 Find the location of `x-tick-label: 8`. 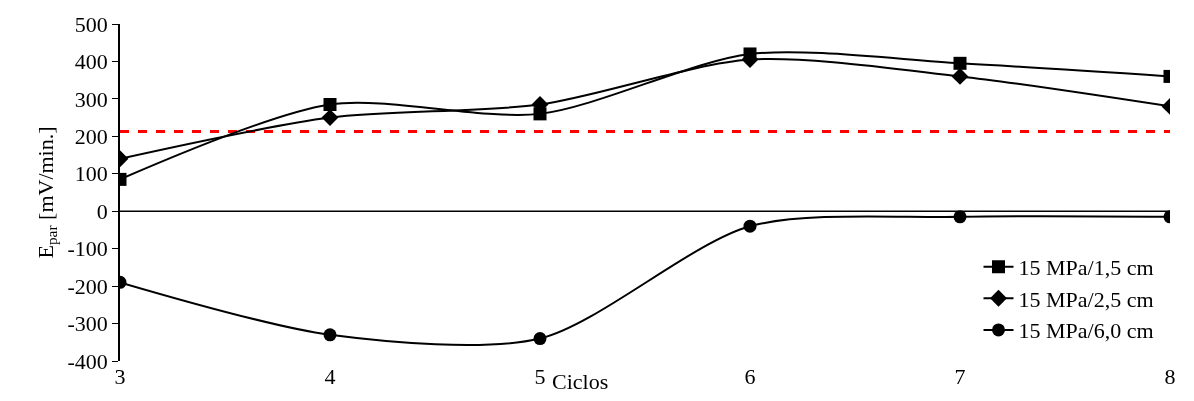

x-tick-label: 8 is located at coordinates (1170, 376).